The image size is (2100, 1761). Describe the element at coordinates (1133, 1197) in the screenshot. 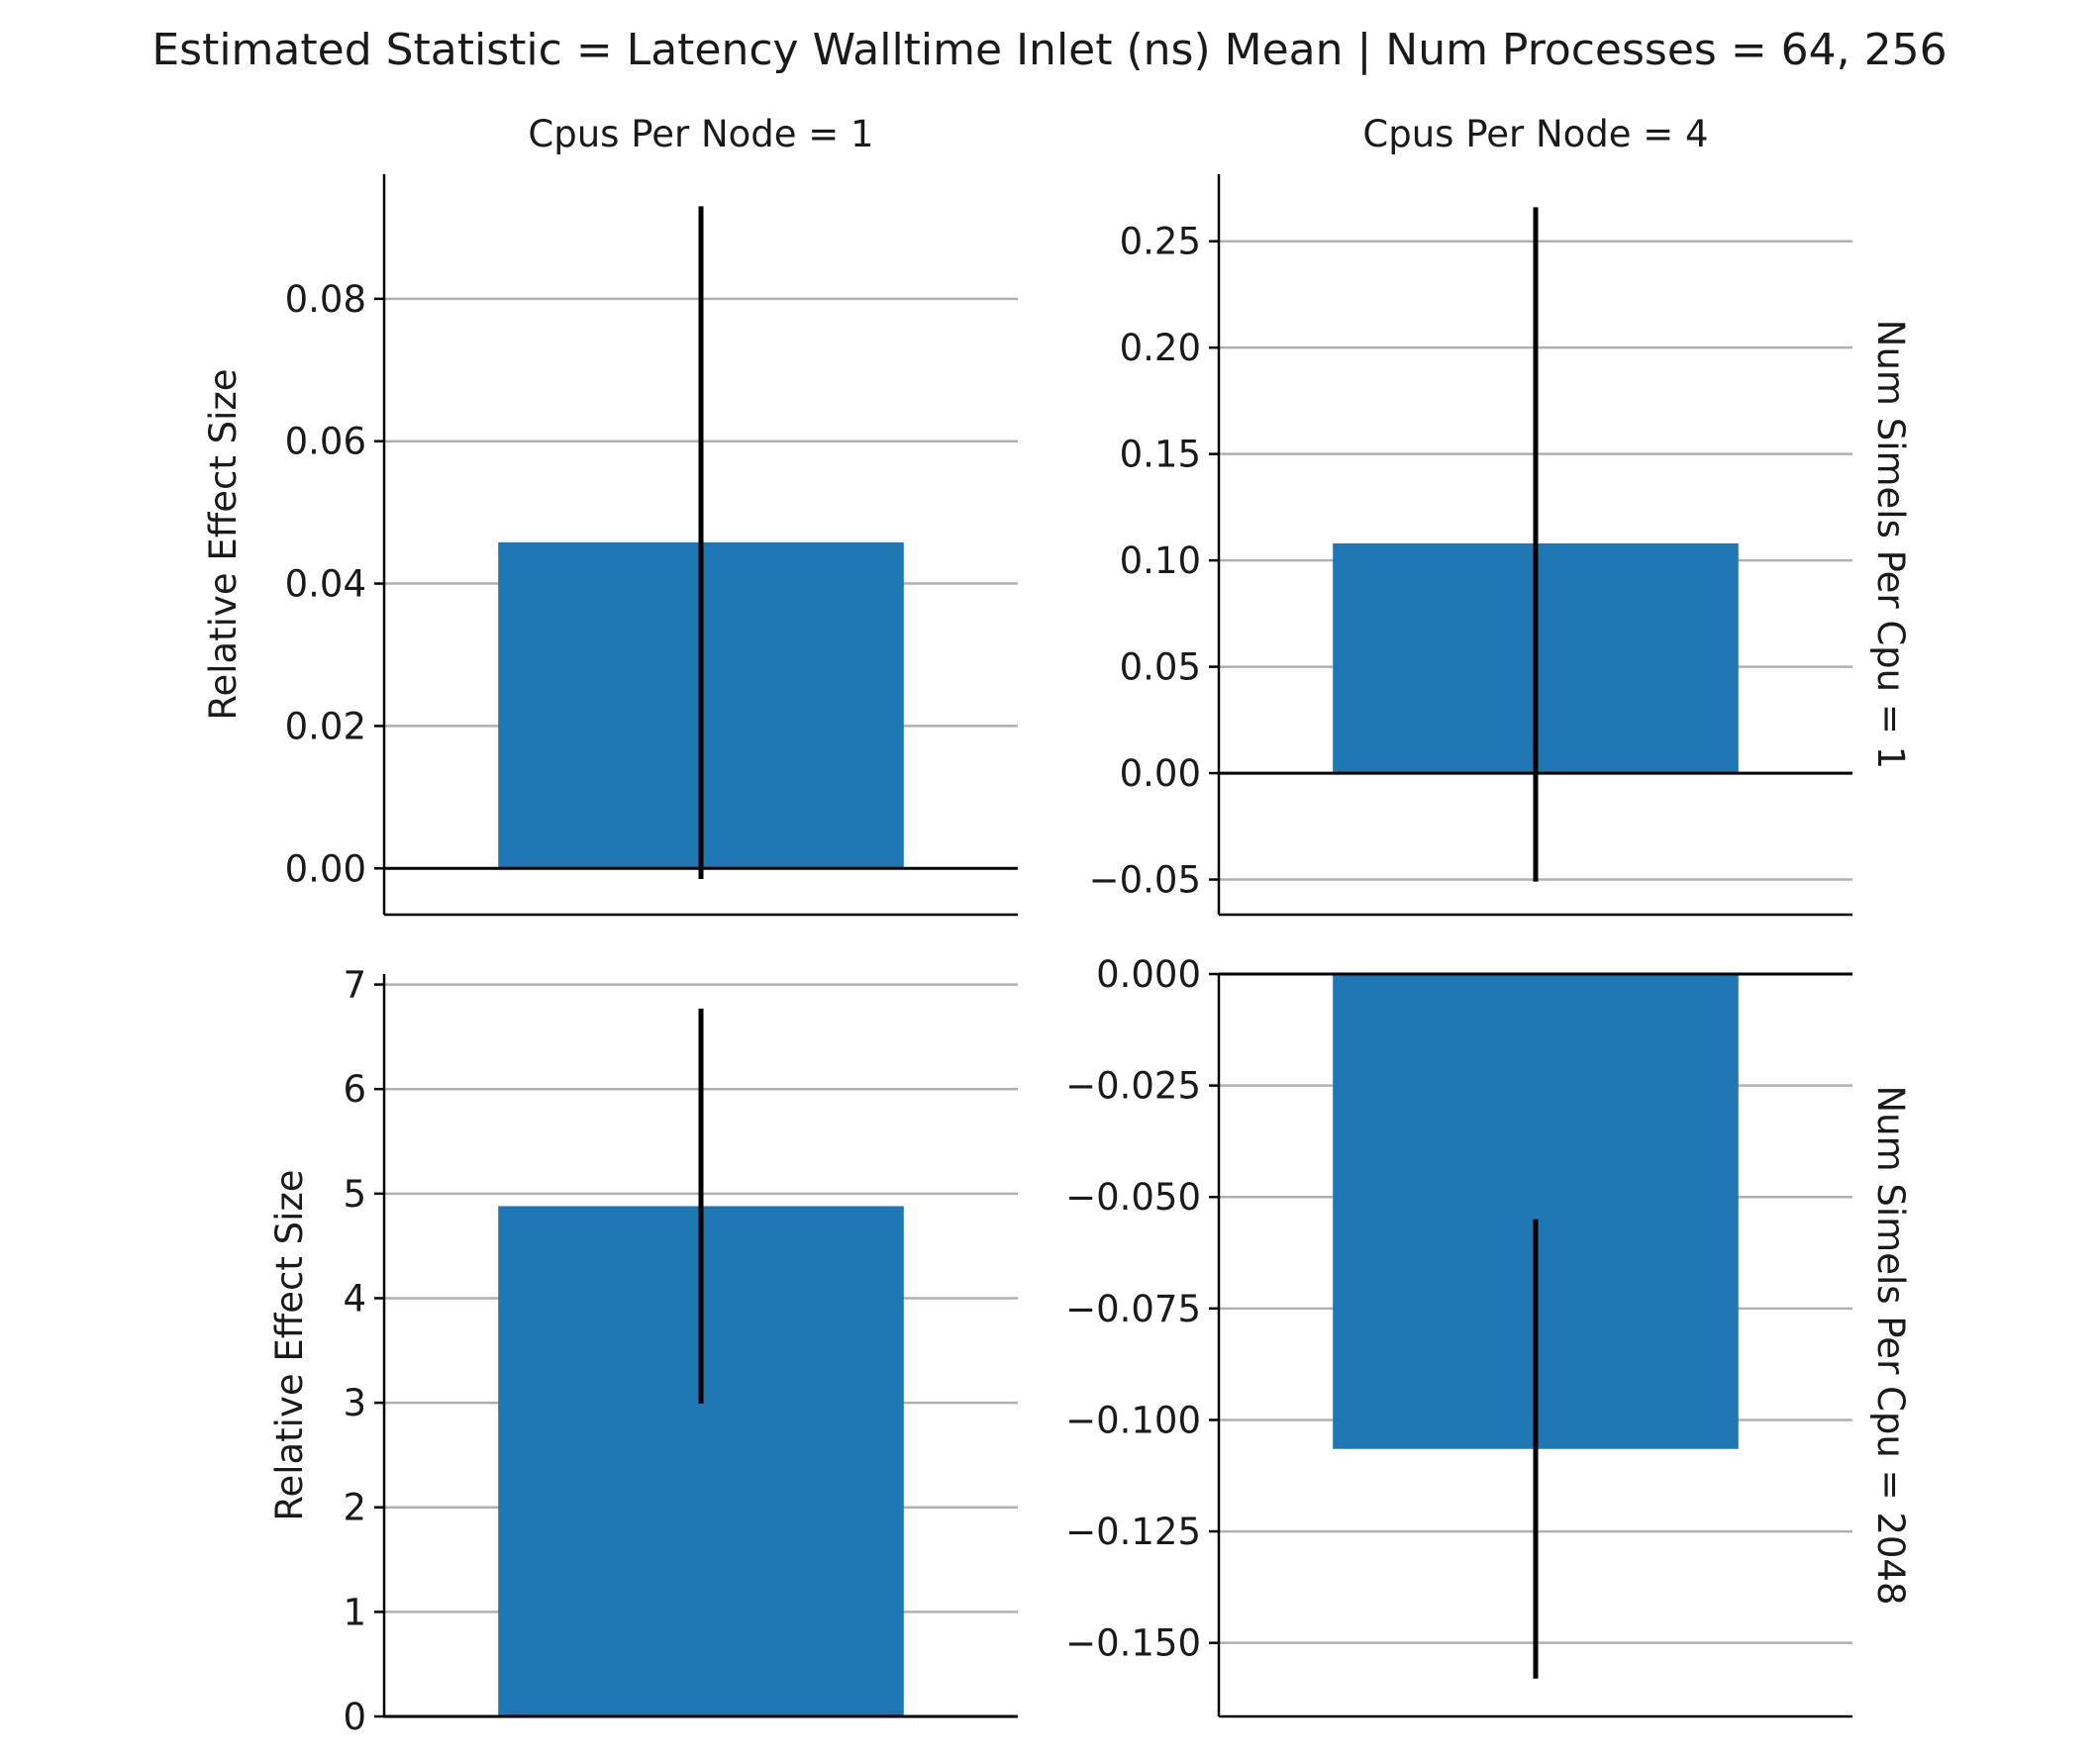

I see `y-tick-label: −0.050` at that location.